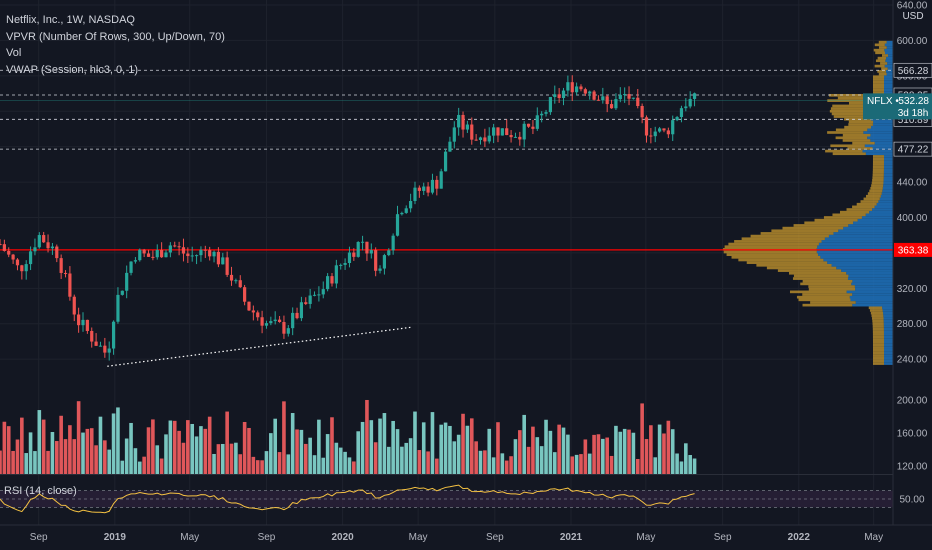 This screenshot has width=932, height=550. Describe the element at coordinates (446, 499) in the screenshot. I see `rsi-band` at that location.